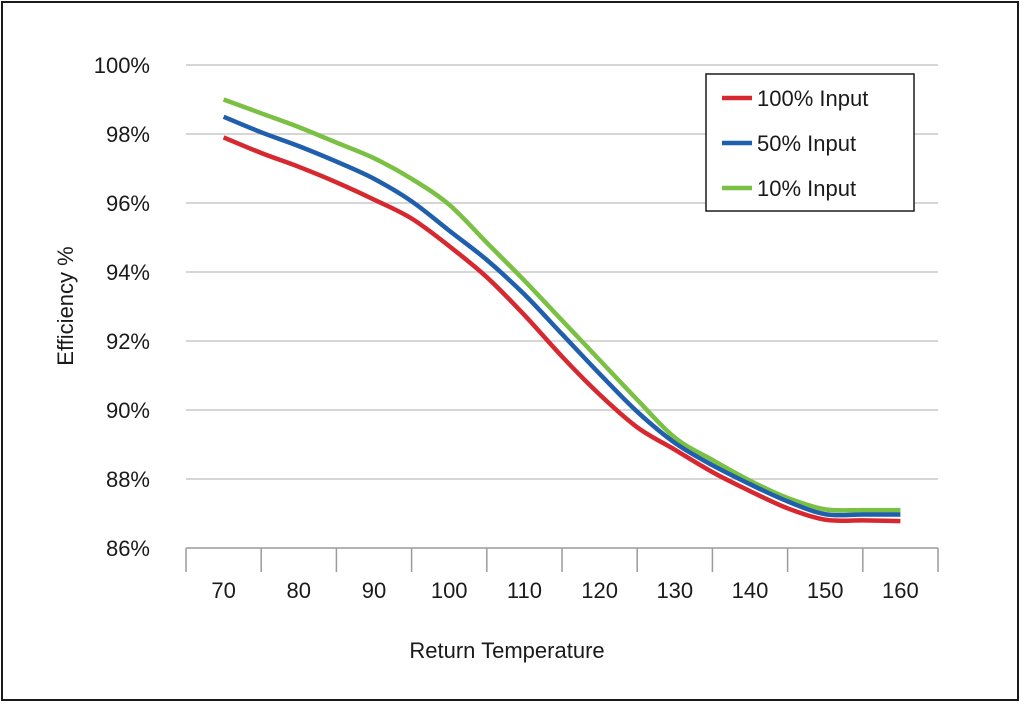  What do you see at coordinates (128, 479) in the screenshot?
I see `y-tick-label: 88%` at bounding box center [128, 479].